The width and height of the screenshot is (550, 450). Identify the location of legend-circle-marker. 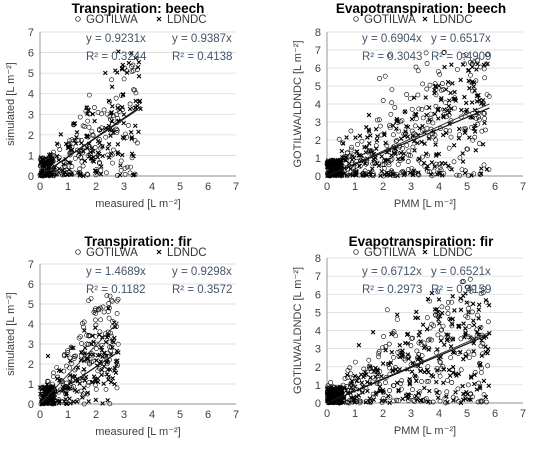
(78, 19).